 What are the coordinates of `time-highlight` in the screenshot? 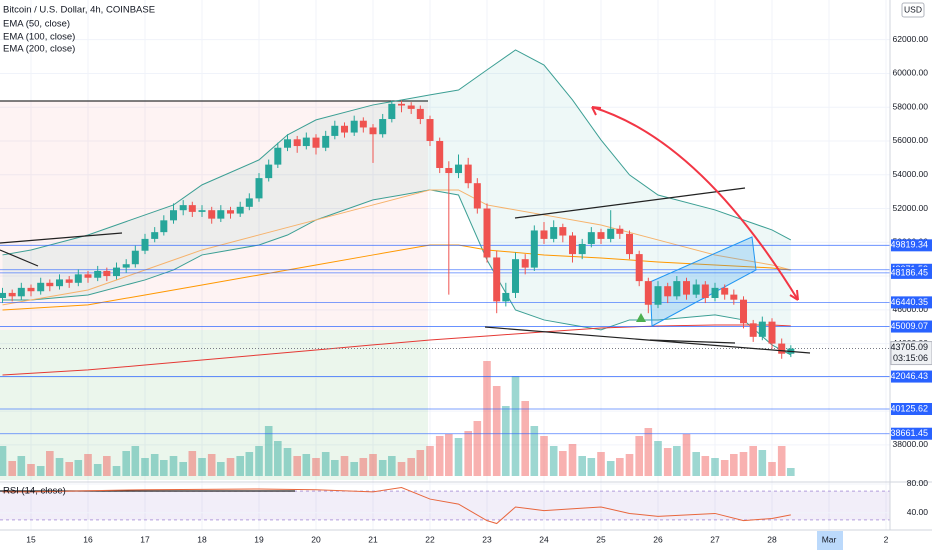 It's located at (830, 540).